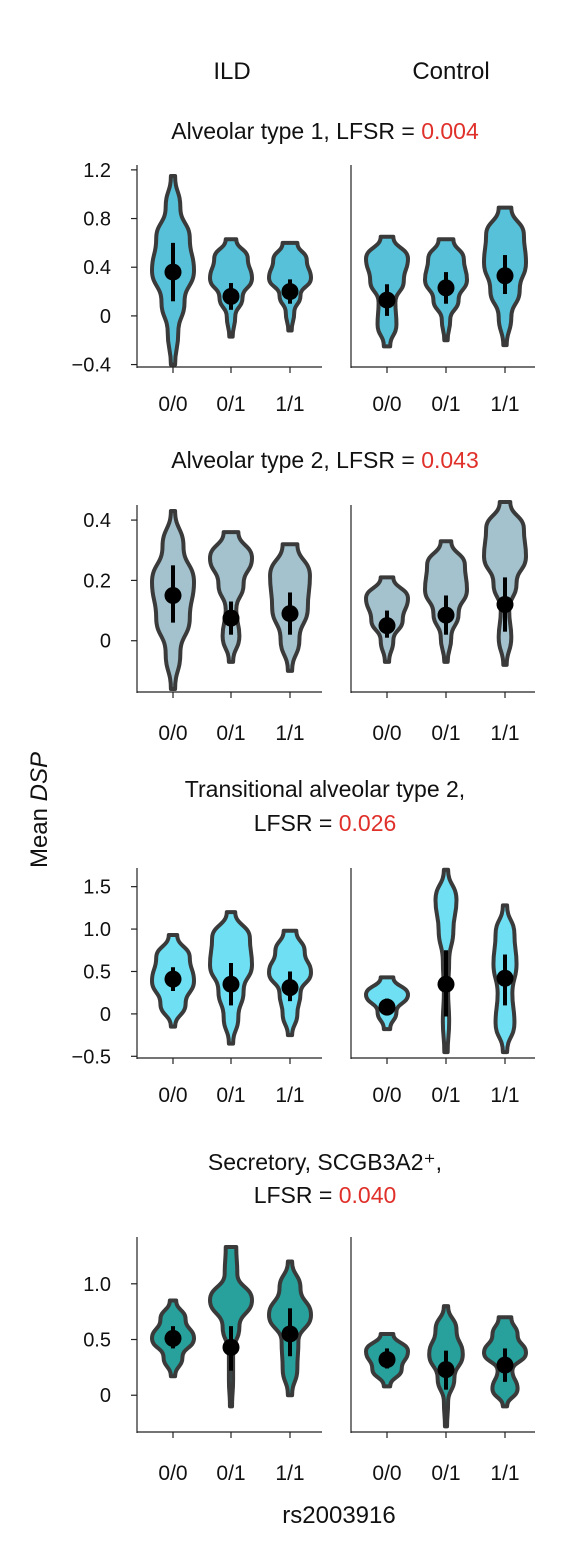  What do you see at coordinates (197, 987) in the screenshot?
I see `group-ild: 1.5 1.0 0.5 0 −0.5 0/0 0/1 1/1` at bounding box center [197, 987].